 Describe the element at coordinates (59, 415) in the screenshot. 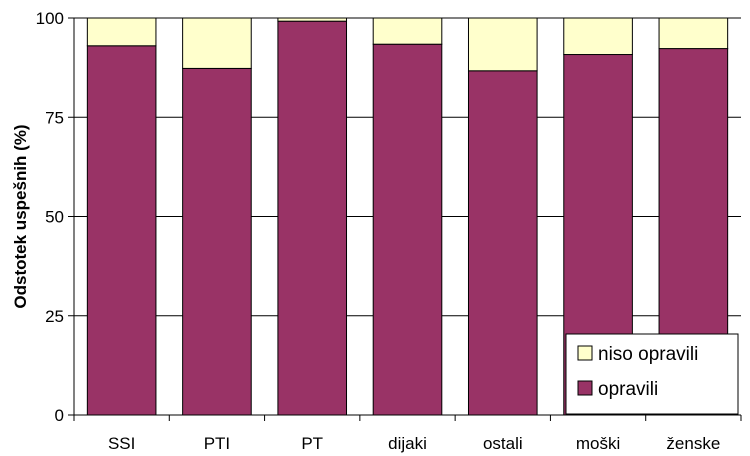

I see `y-tick-label-0: 0` at that location.